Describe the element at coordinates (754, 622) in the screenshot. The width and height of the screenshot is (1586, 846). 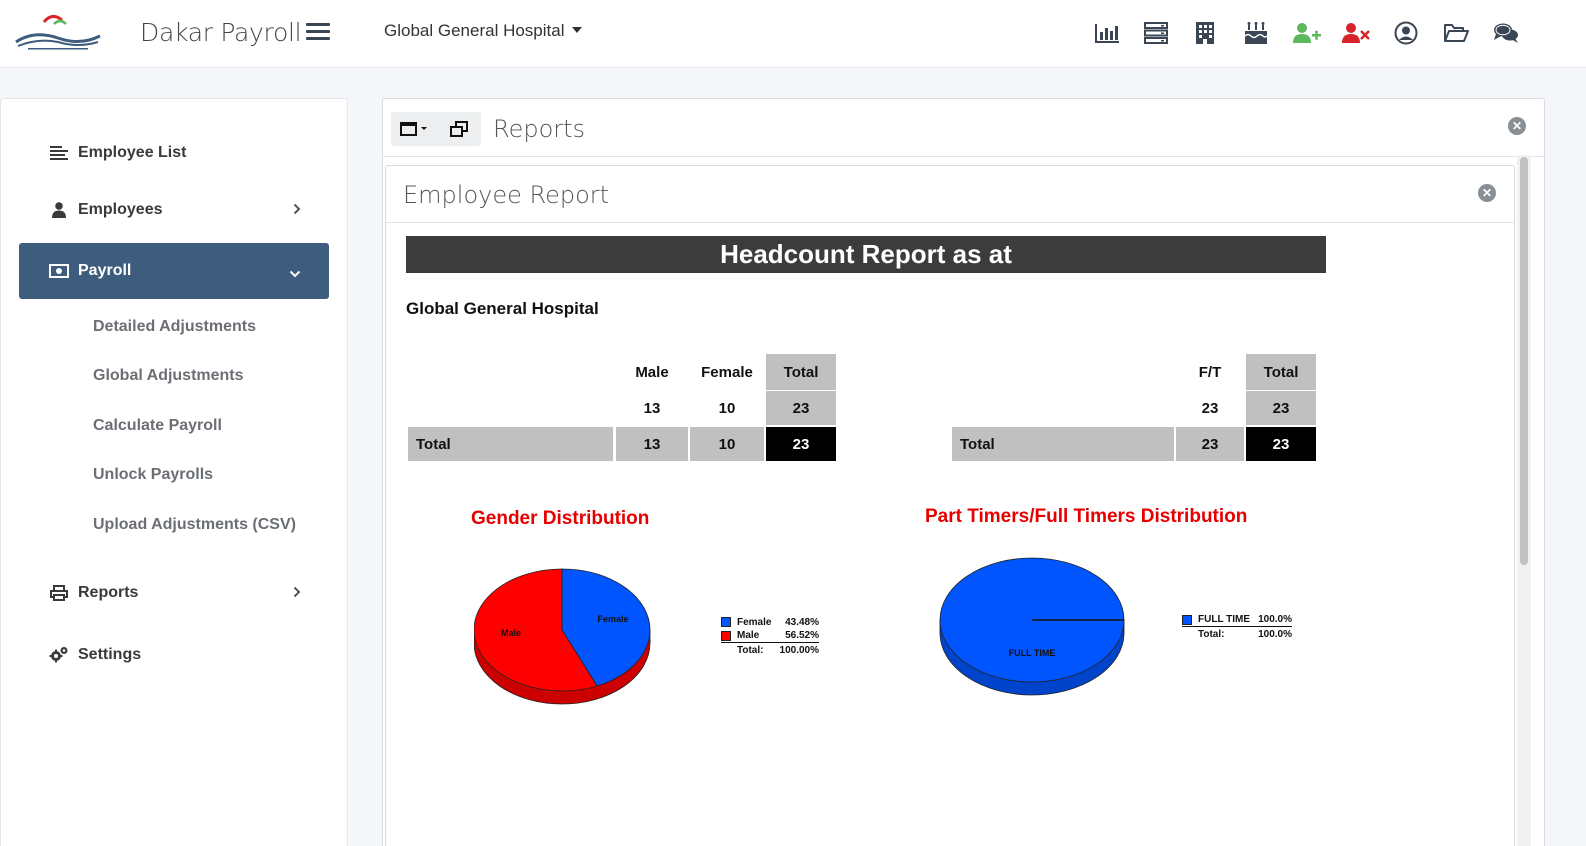
I see `legend-label: Female` at that location.